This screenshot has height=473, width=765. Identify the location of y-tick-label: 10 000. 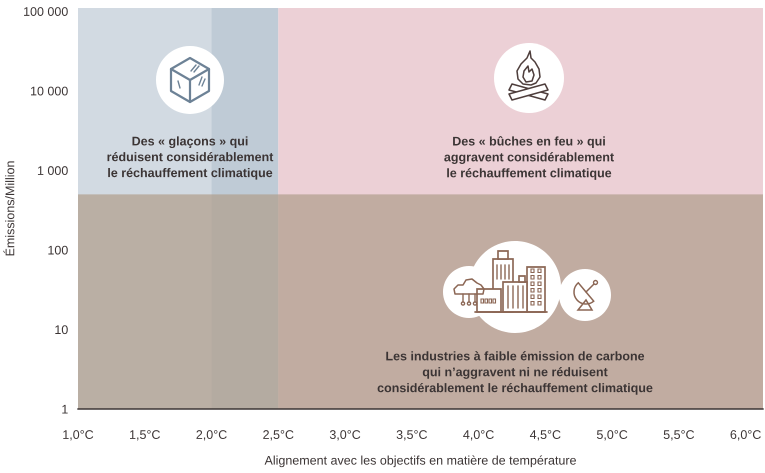
(49, 91).